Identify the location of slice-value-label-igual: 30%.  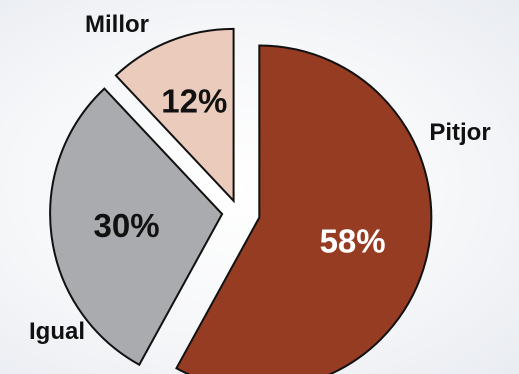
(127, 225).